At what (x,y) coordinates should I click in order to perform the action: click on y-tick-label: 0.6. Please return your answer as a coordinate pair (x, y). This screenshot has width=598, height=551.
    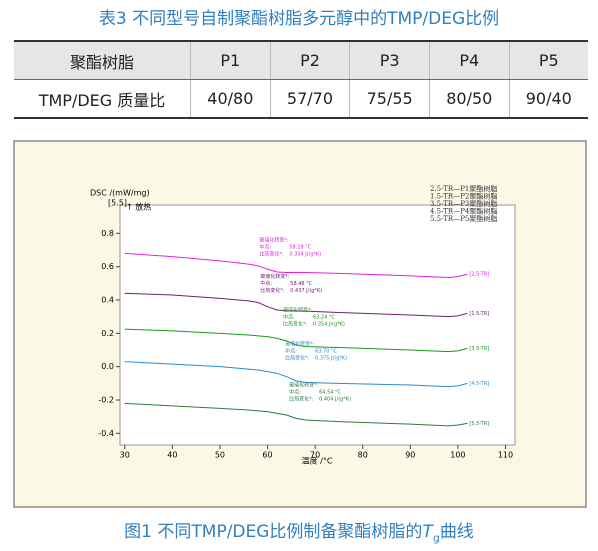
    Looking at the image, I should click on (107, 266).